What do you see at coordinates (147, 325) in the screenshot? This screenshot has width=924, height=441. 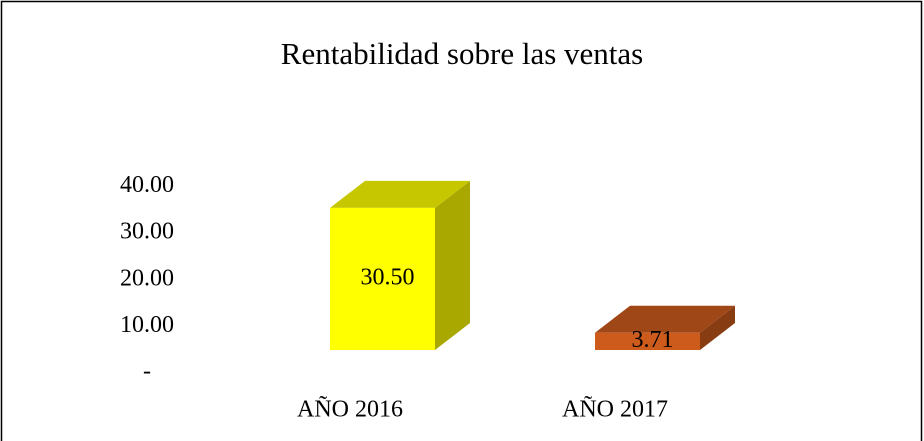 I see `y-tick-label: 10.00` at bounding box center [147, 325].